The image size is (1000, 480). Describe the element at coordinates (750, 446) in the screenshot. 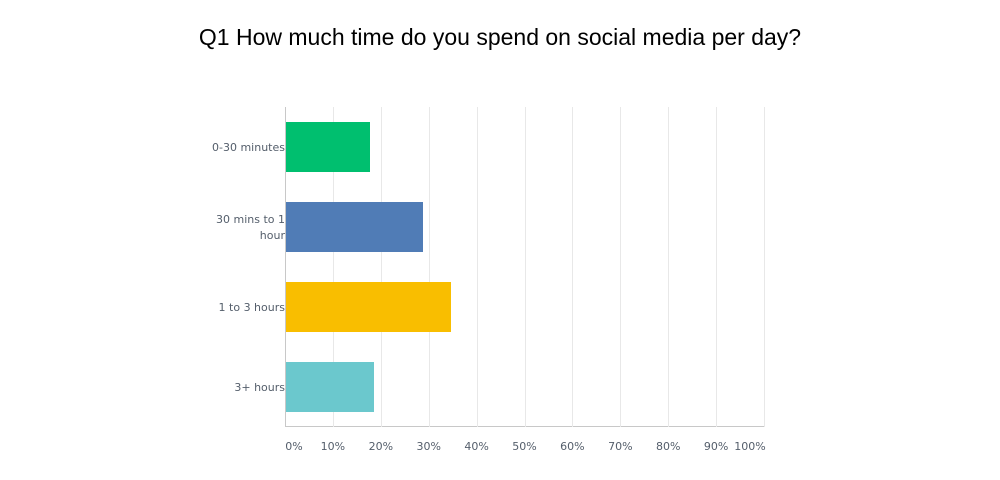

I see `x-tick-label: 100%` at that location.